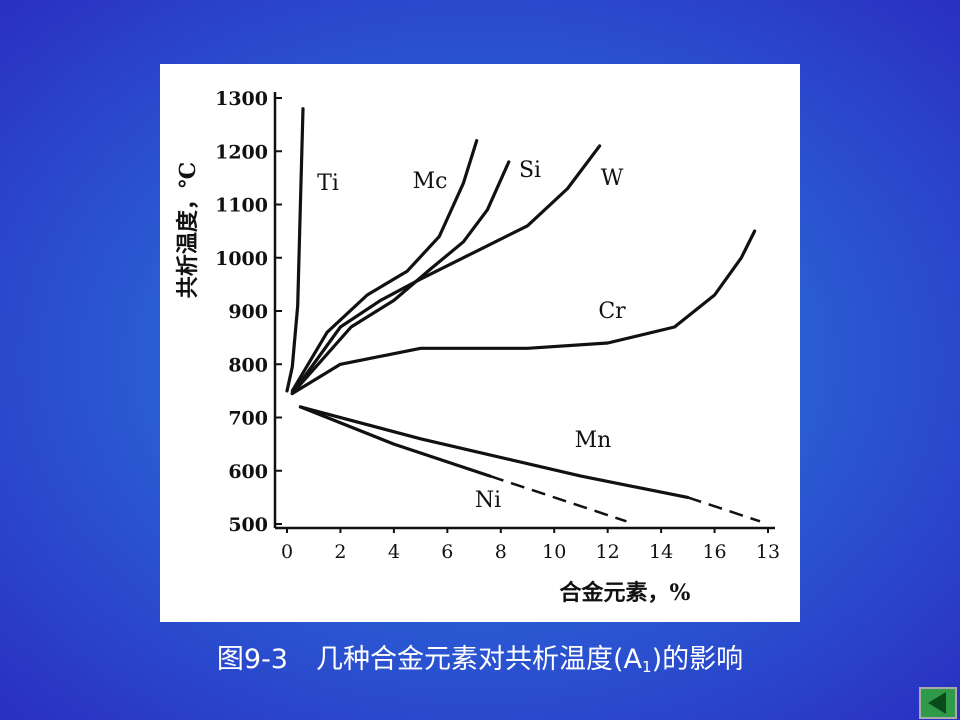 This screenshot has height=720, width=960. Describe the element at coordinates (714, 552) in the screenshot. I see `x-tick-label: 16` at that location.